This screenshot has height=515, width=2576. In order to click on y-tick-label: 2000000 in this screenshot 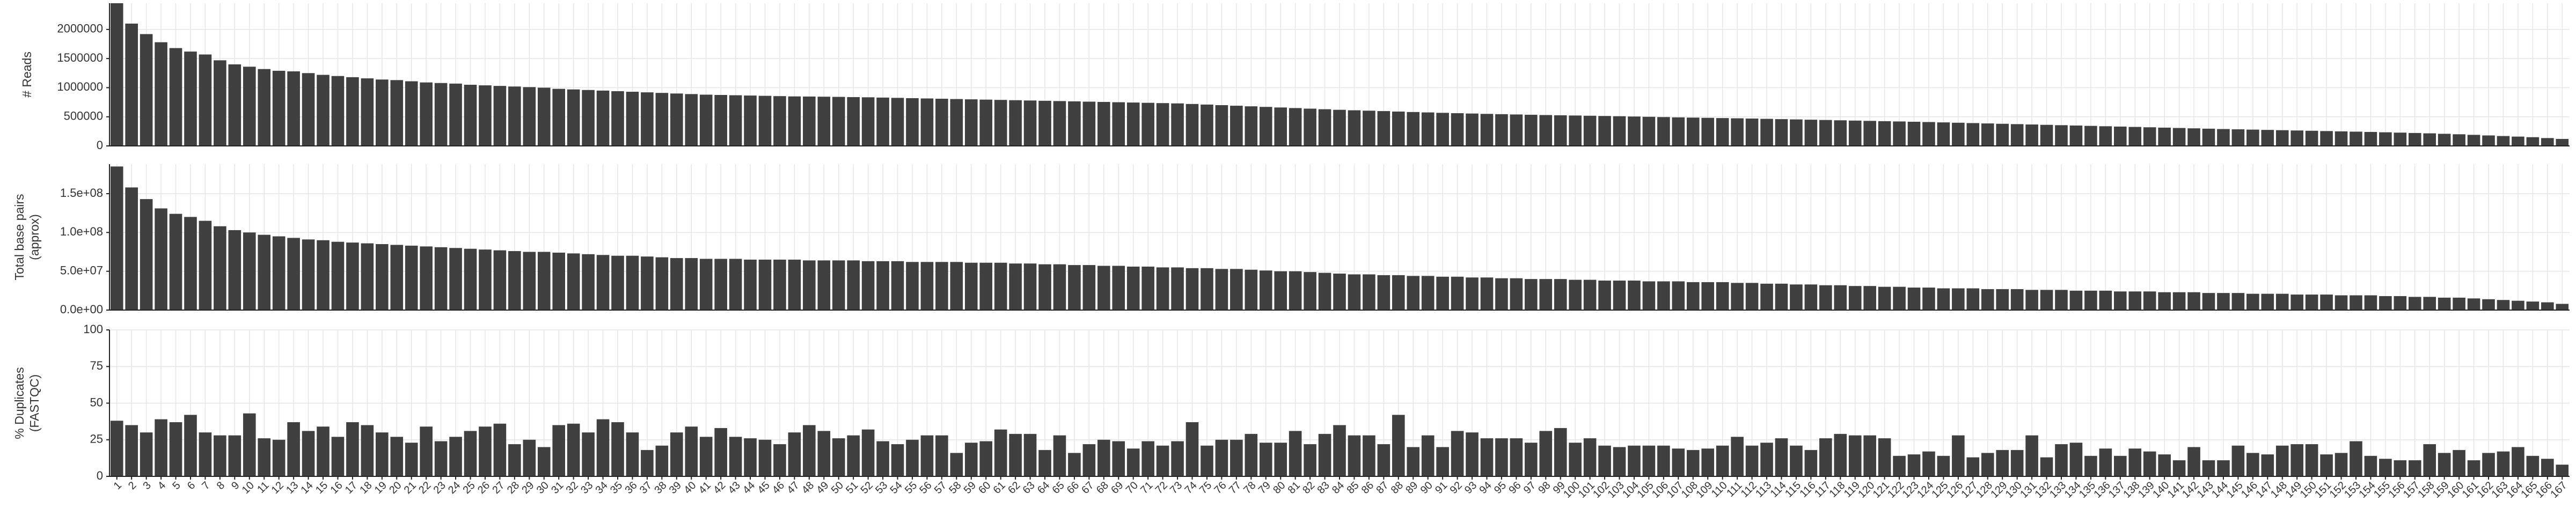, I will do `click(80, 29)`.